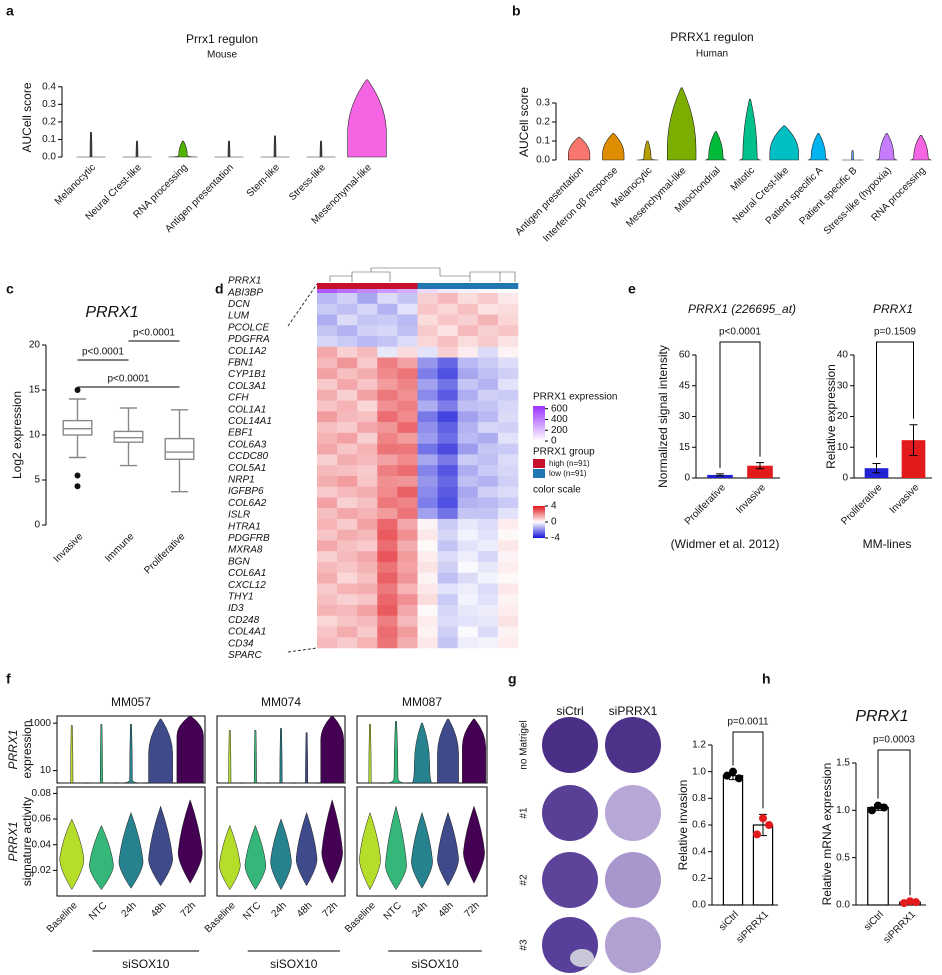 This screenshot has height=975, width=942. I want to click on y-tick-label: 40, so click(843, 355).